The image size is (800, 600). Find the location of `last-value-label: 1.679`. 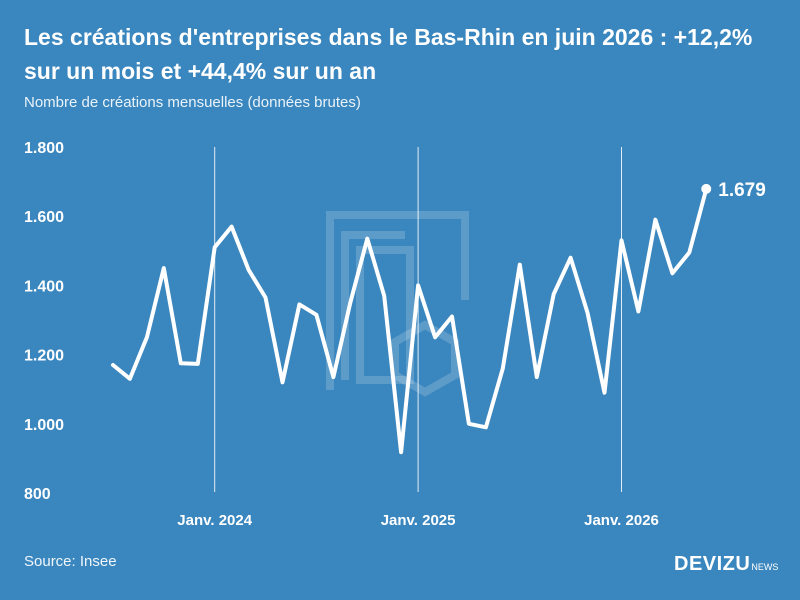

last-value-label: 1.679 is located at coordinates (742, 190).